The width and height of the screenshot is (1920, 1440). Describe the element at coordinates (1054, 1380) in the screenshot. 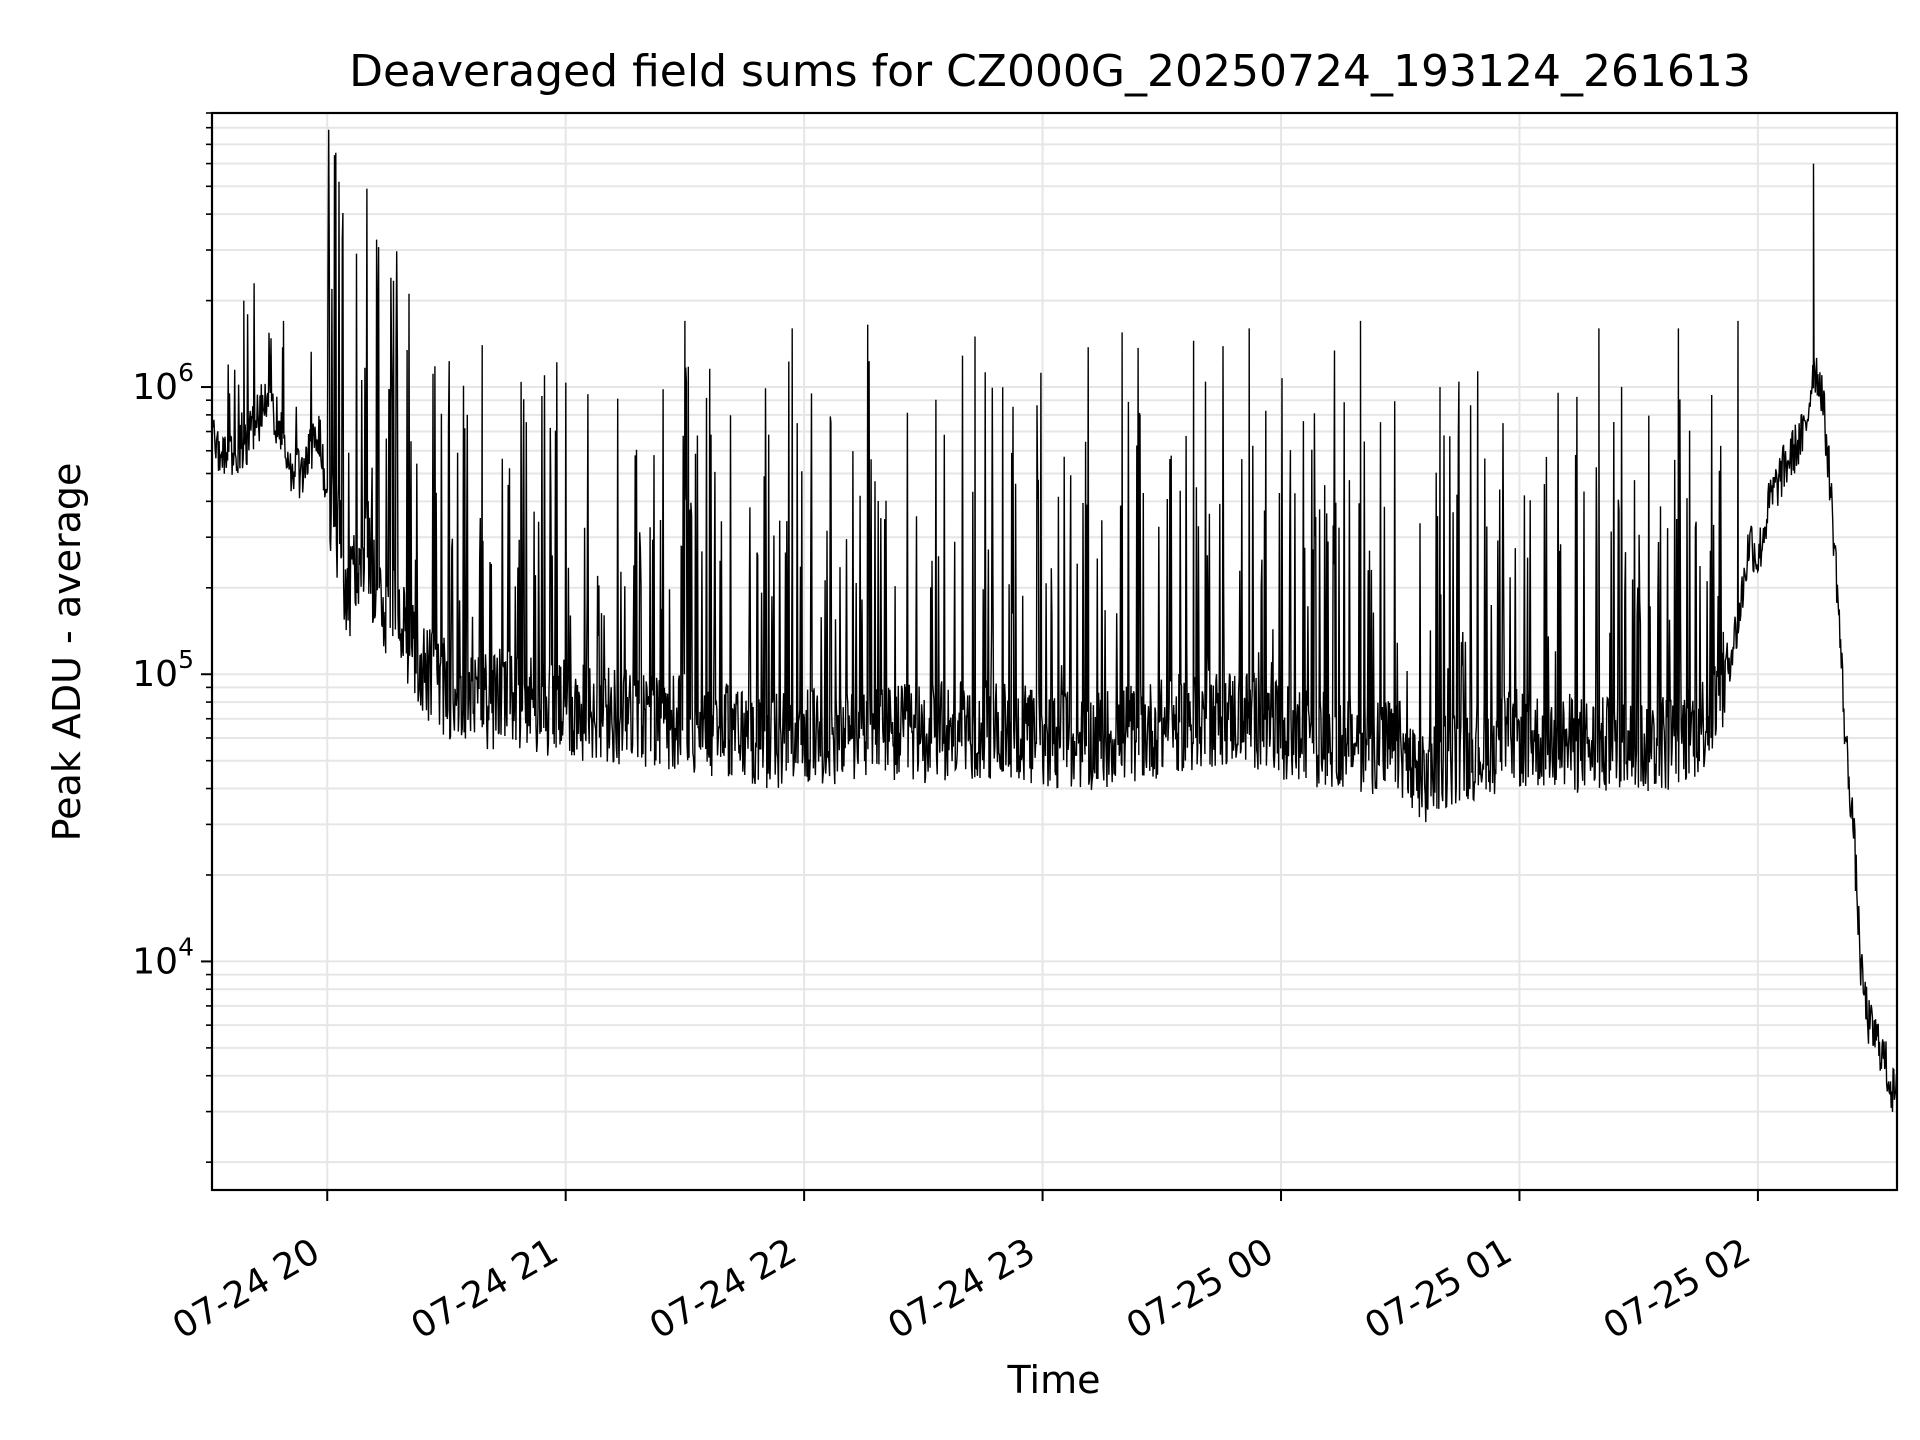

I see `x-axis-label: Time` at that location.